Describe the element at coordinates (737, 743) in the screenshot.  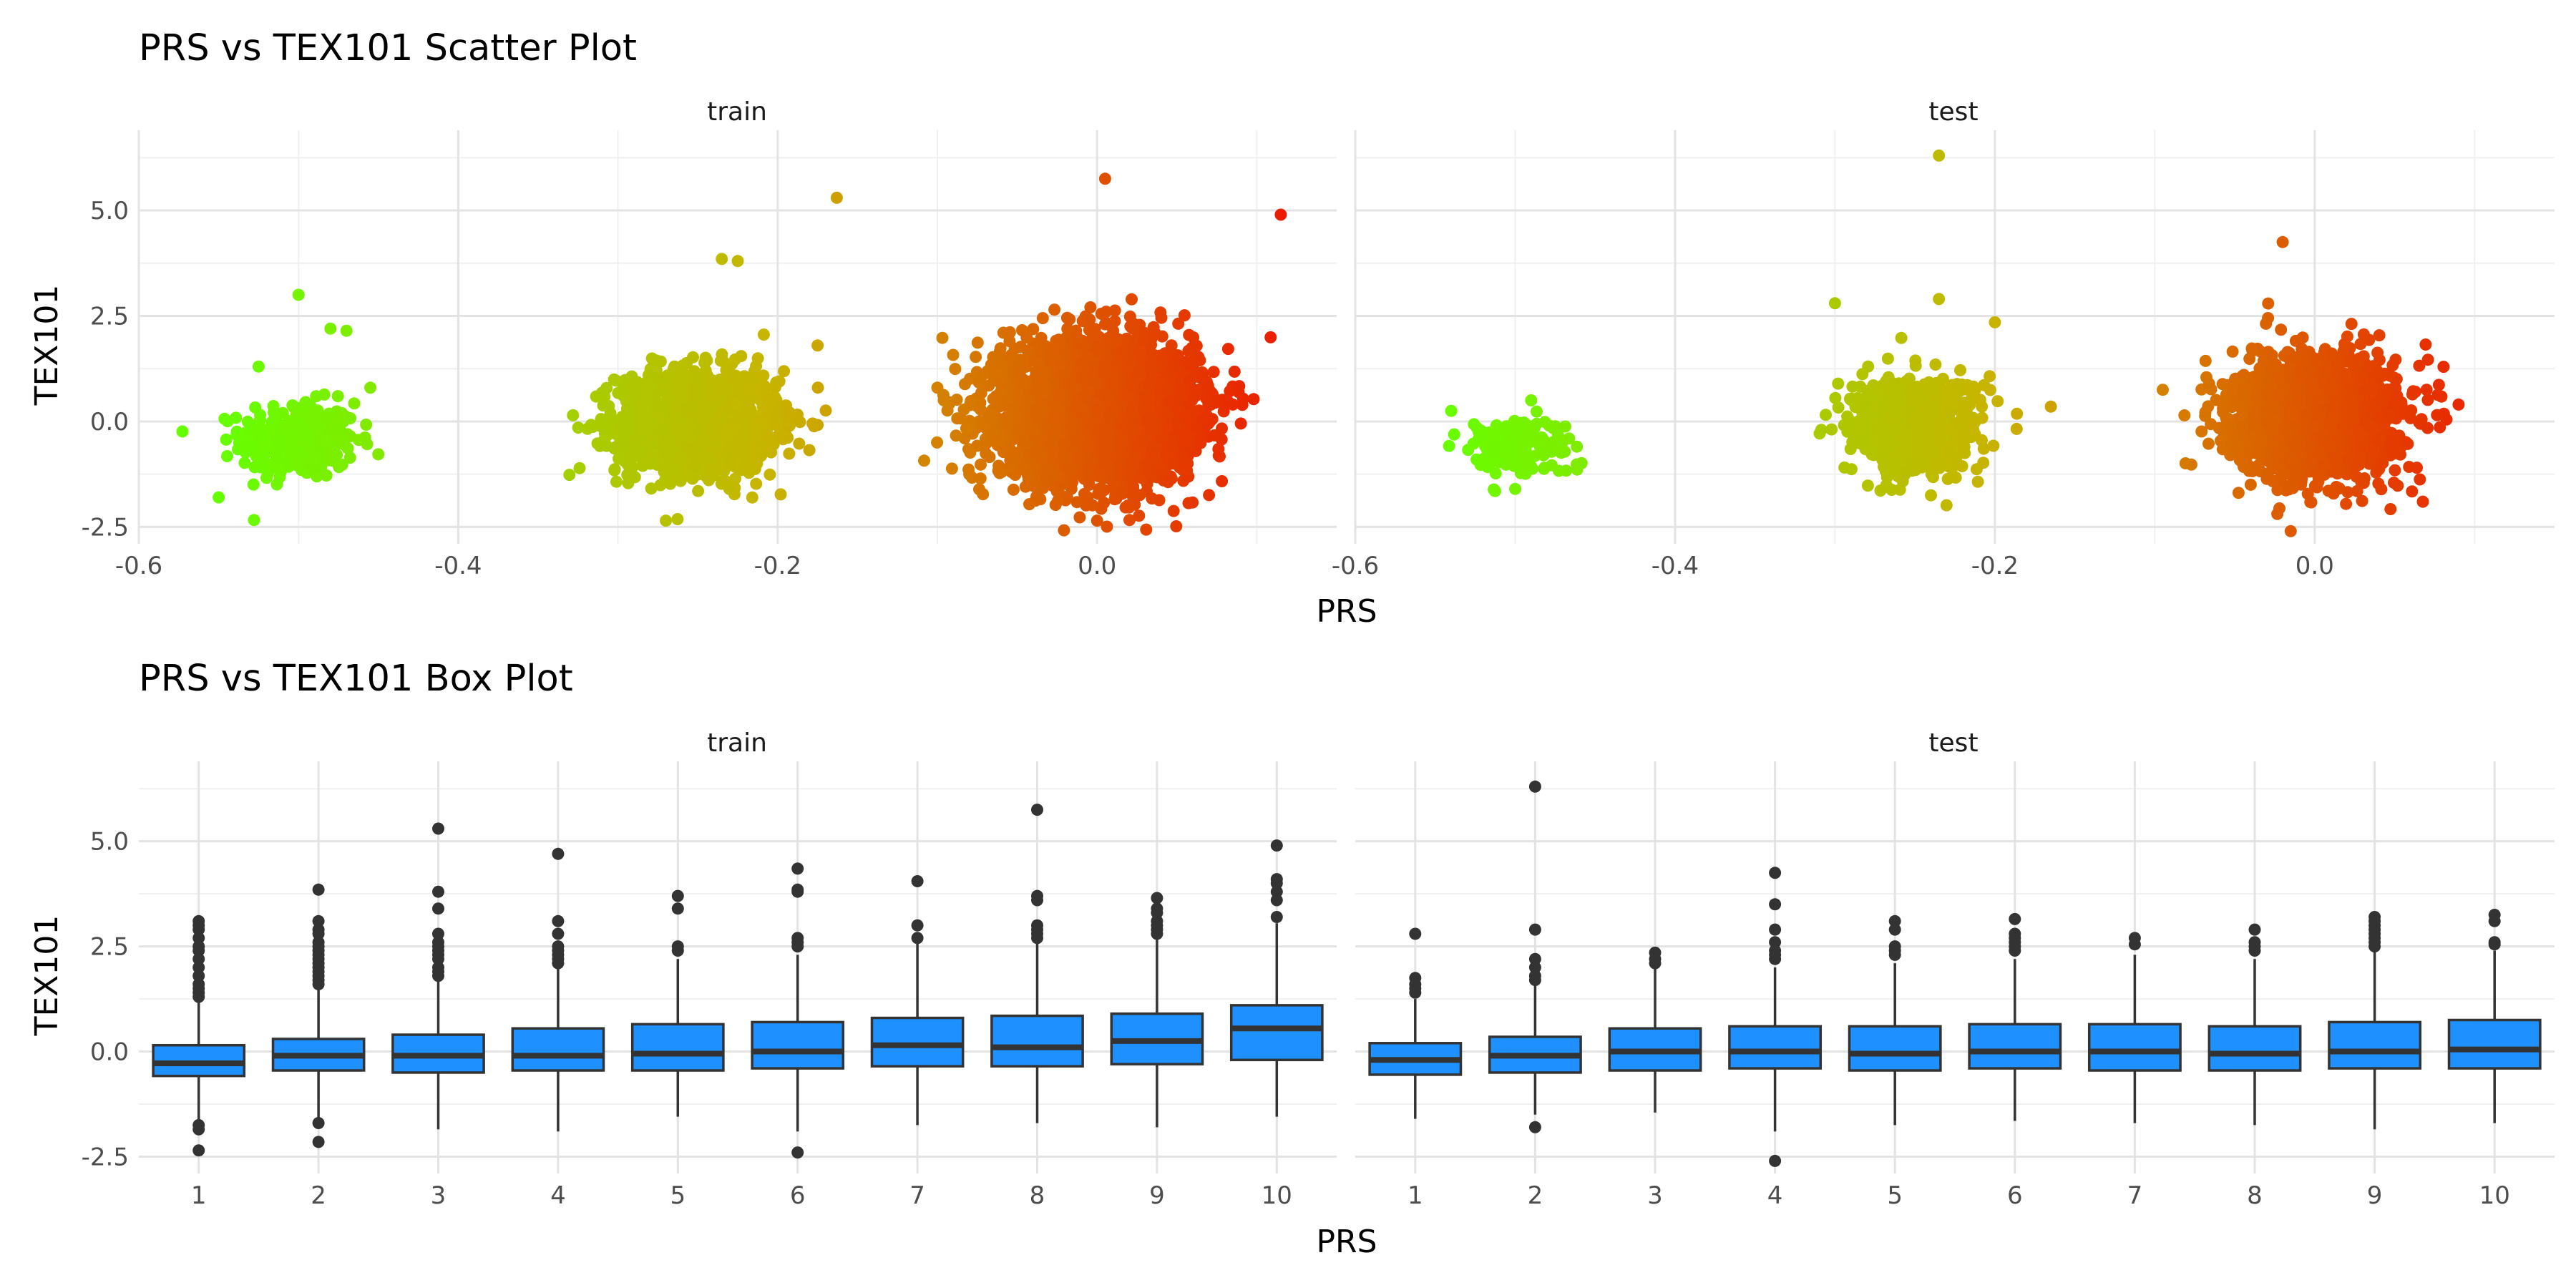
I see `box-strip-train: train` at that location.